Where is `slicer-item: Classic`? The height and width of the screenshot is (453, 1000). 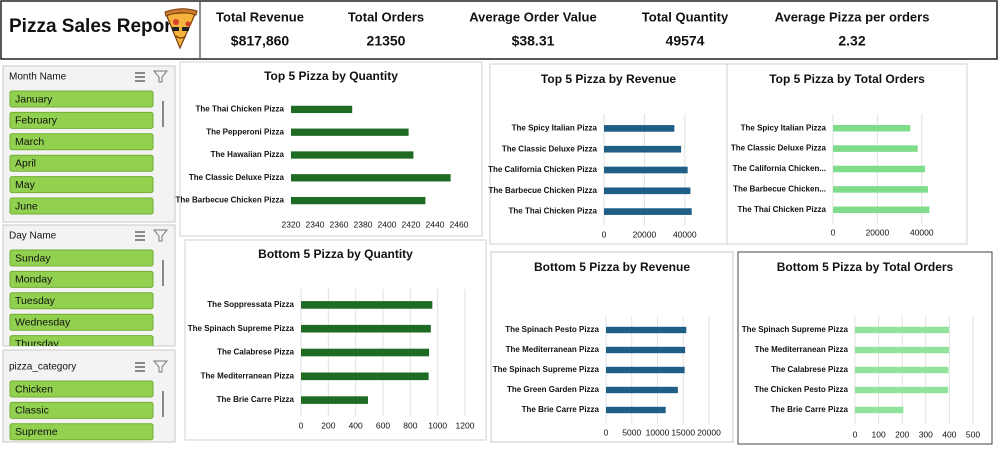
slicer-item: Classic is located at coordinates (81, 410).